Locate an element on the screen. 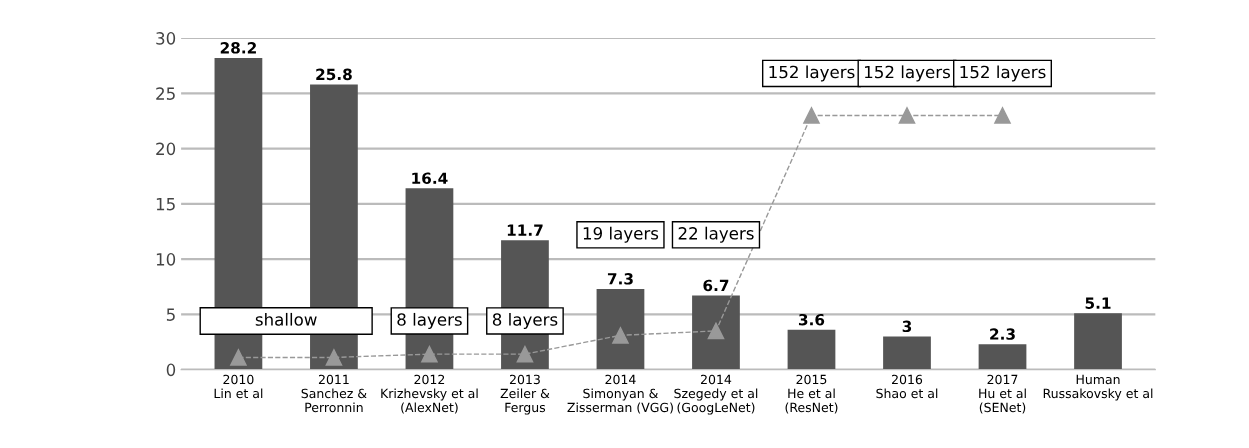 This screenshot has width=1249, height=448. data-label: 6.7 is located at coordinates (716, 285).